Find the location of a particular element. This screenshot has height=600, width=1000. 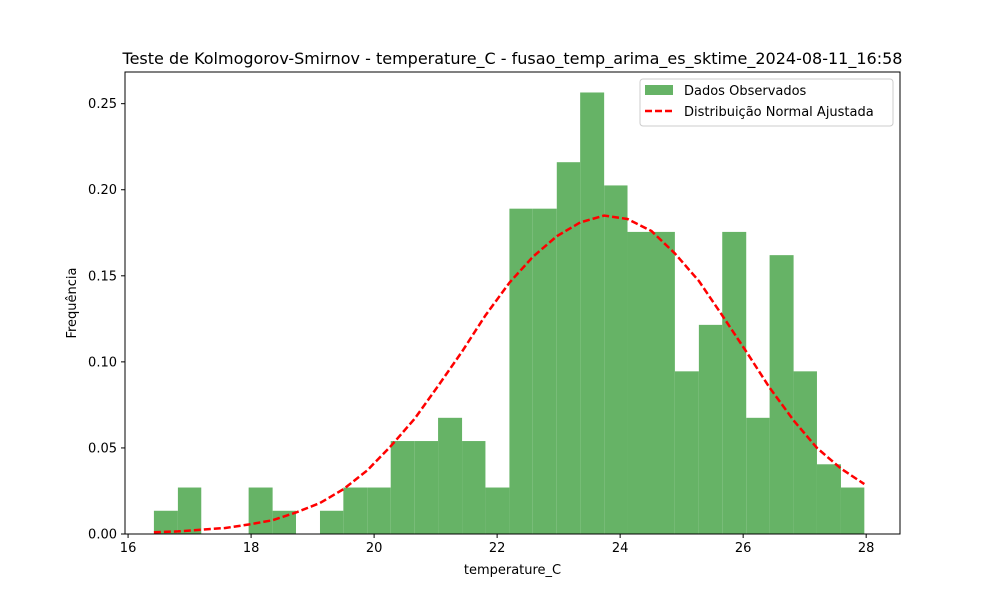

x-tick-label: 22 is located at coordinates (497, 548).